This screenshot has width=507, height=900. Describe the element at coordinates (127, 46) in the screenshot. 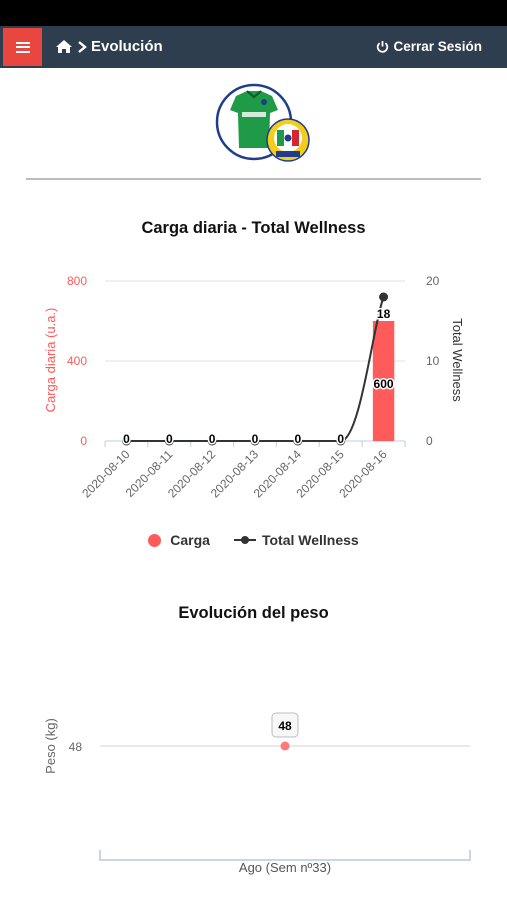

I see `breadcrumb-current: Evolución` at that location.